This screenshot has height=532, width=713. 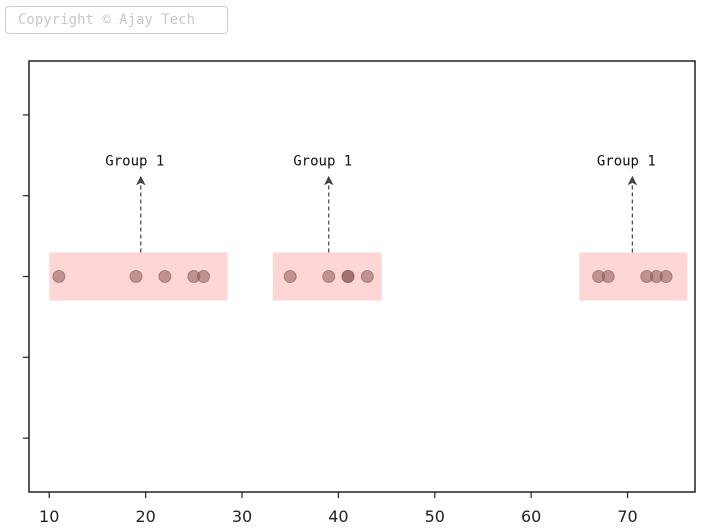 I want to click on y-axis-ticks, so click(x=26, y=276).